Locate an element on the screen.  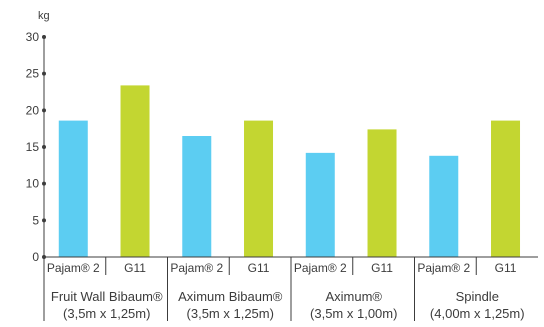
y-tick-label: 0 is located at coordinates (35, 257).